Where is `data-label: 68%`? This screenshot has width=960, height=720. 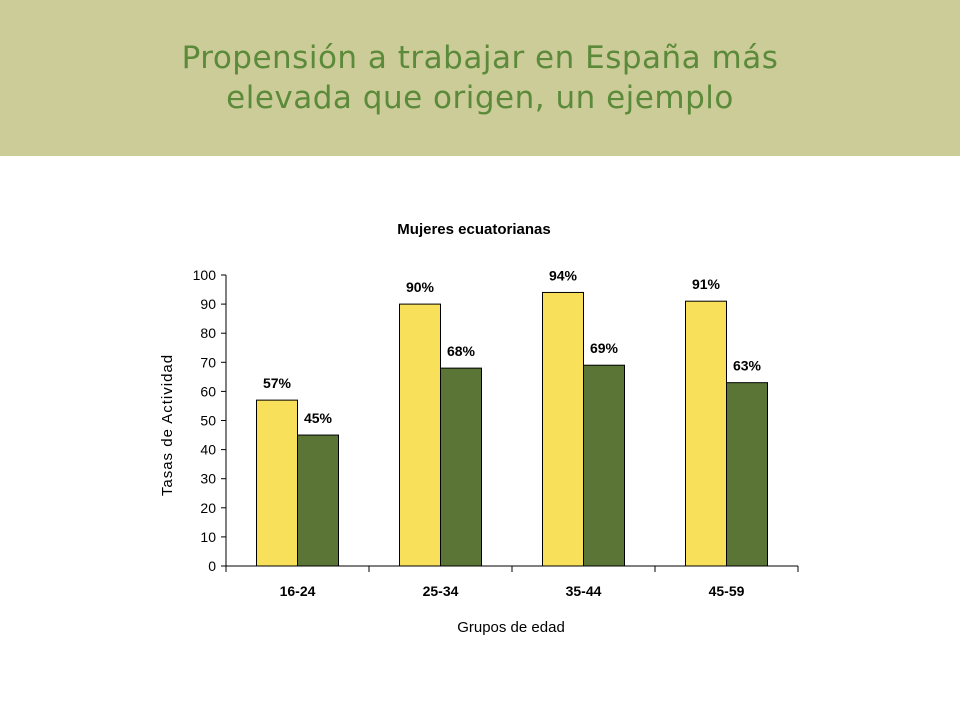 data-label: 68% is located at coordinates (461, 351).